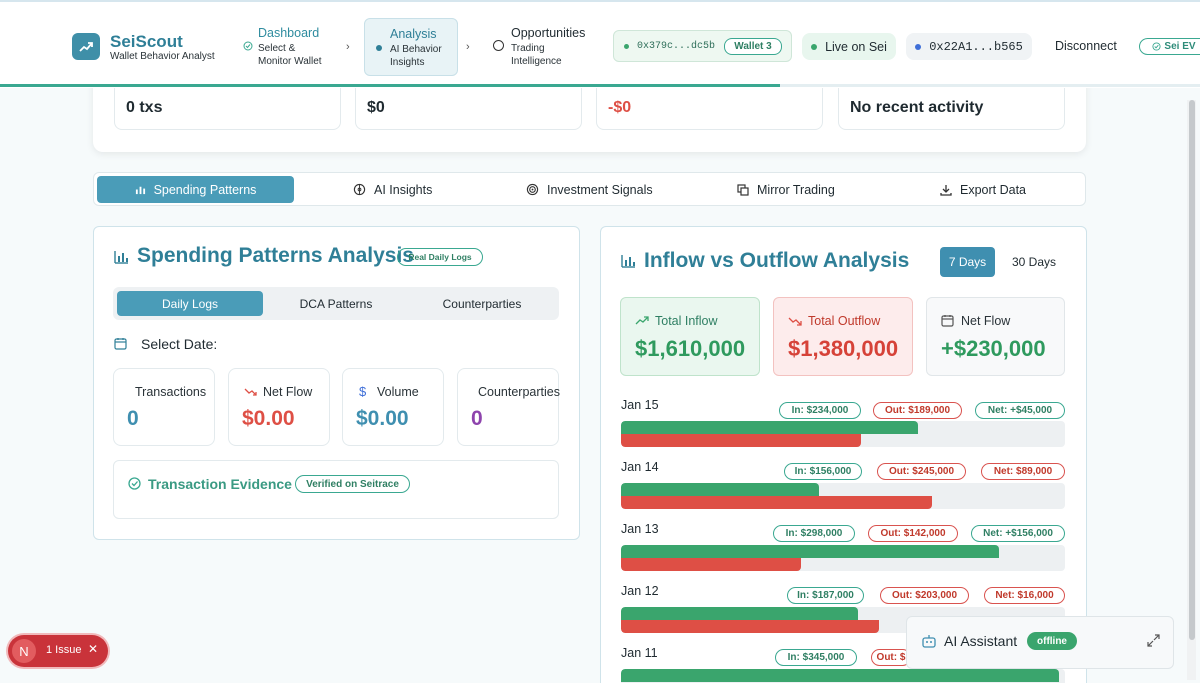  What do you see at coordinates (190, 303) in the screenshot?
I see `subtab-daily-logs: Daily Logs` at bounding box center [190, 303].